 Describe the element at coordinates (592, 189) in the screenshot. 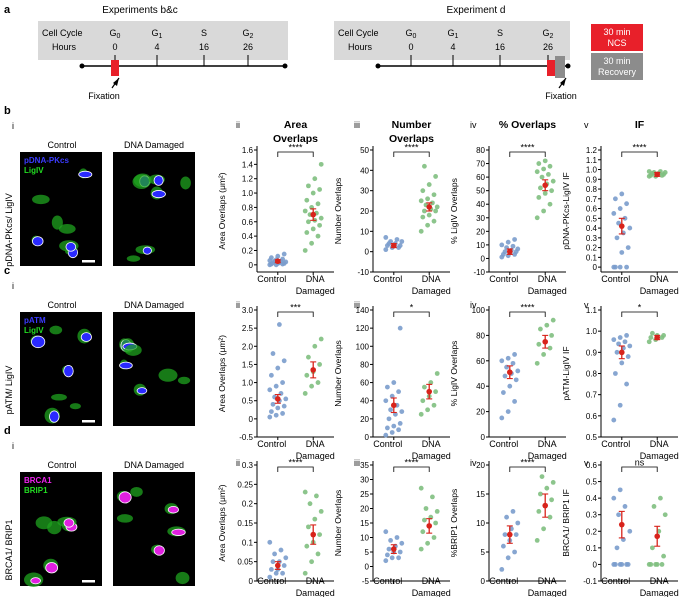

I see `y-tick-label: 0.8` at that location.